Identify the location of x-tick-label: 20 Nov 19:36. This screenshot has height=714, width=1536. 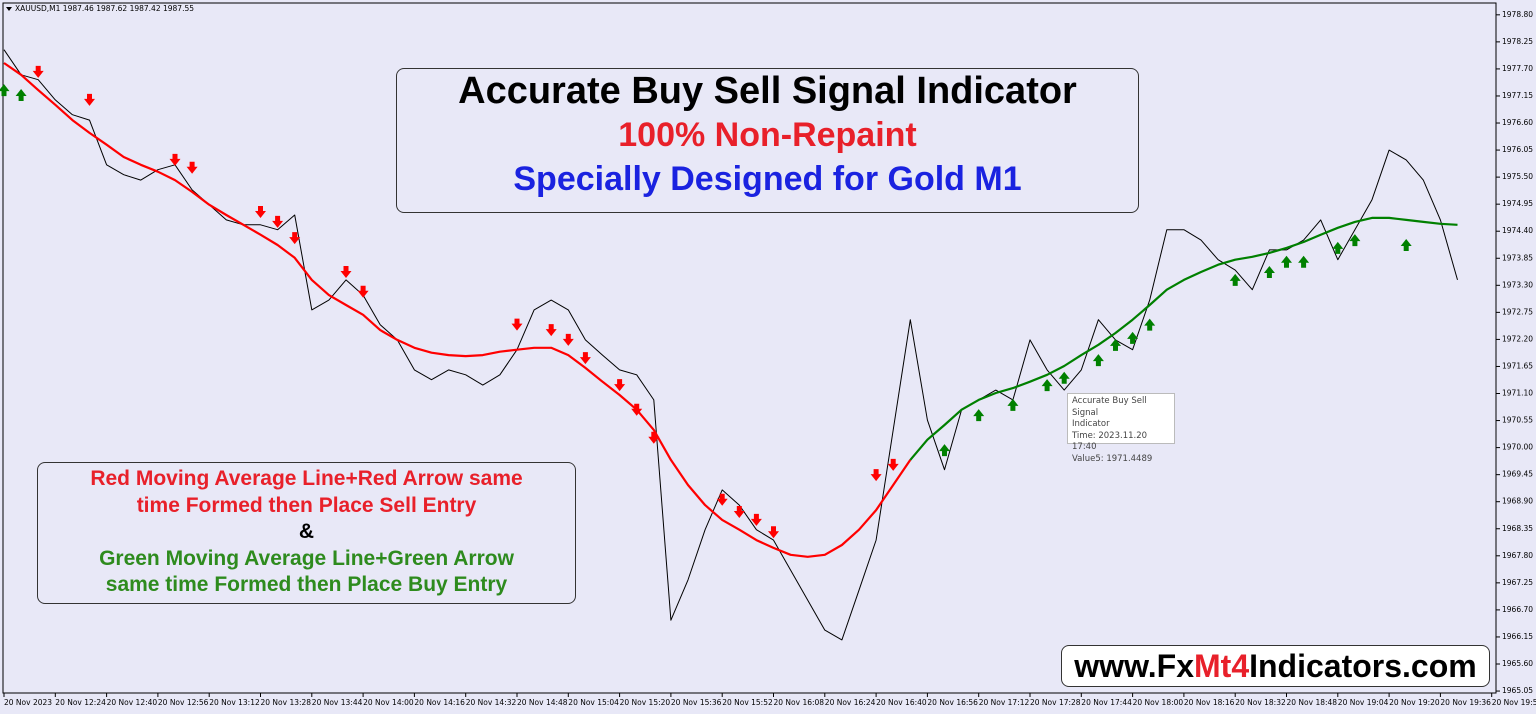
(1465, 702).